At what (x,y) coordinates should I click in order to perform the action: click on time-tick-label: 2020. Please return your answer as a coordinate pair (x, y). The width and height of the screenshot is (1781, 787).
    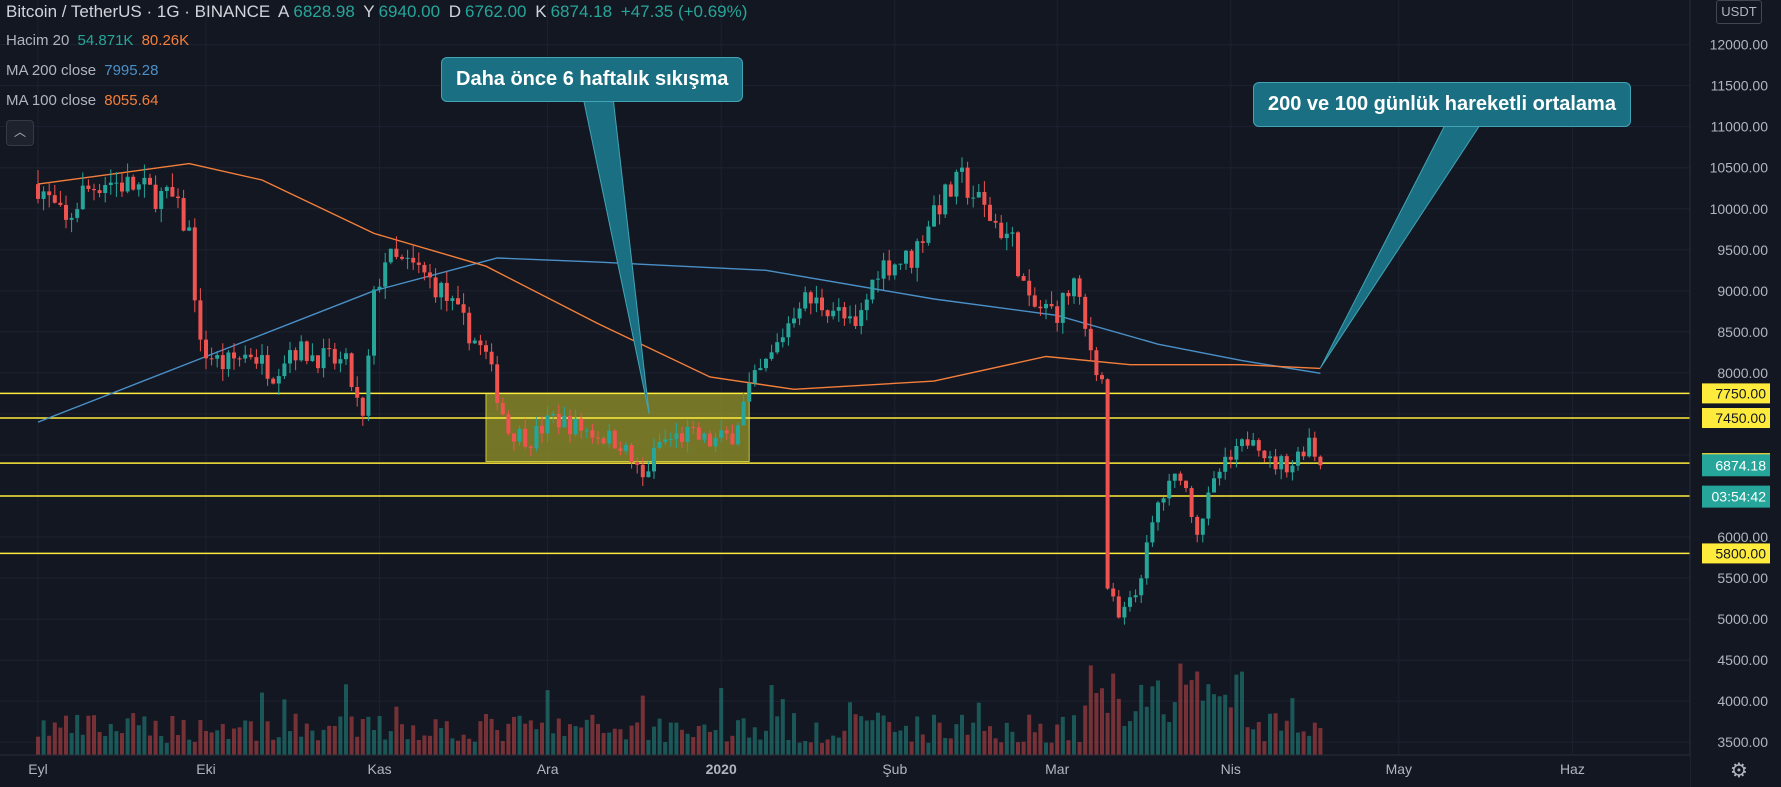
    Looking at the image, I should click on (721, 769).